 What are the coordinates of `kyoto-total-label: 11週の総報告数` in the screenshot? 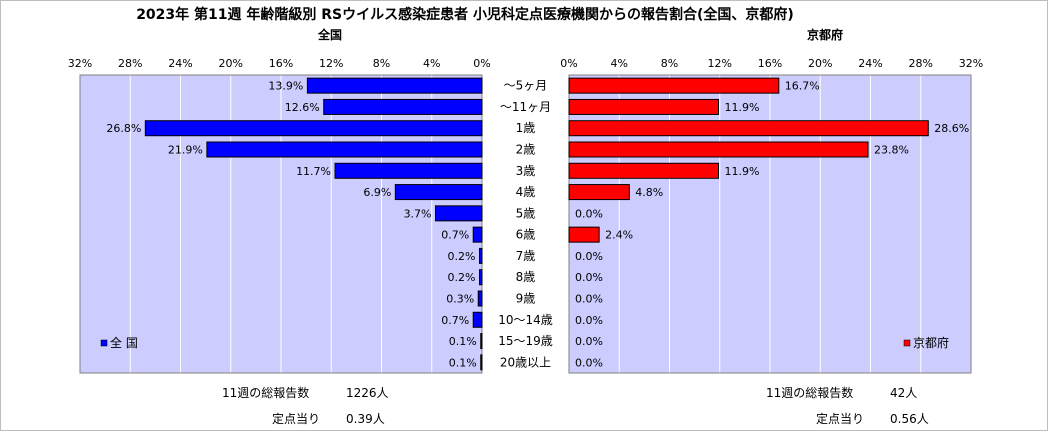 It's located at (810, 393).